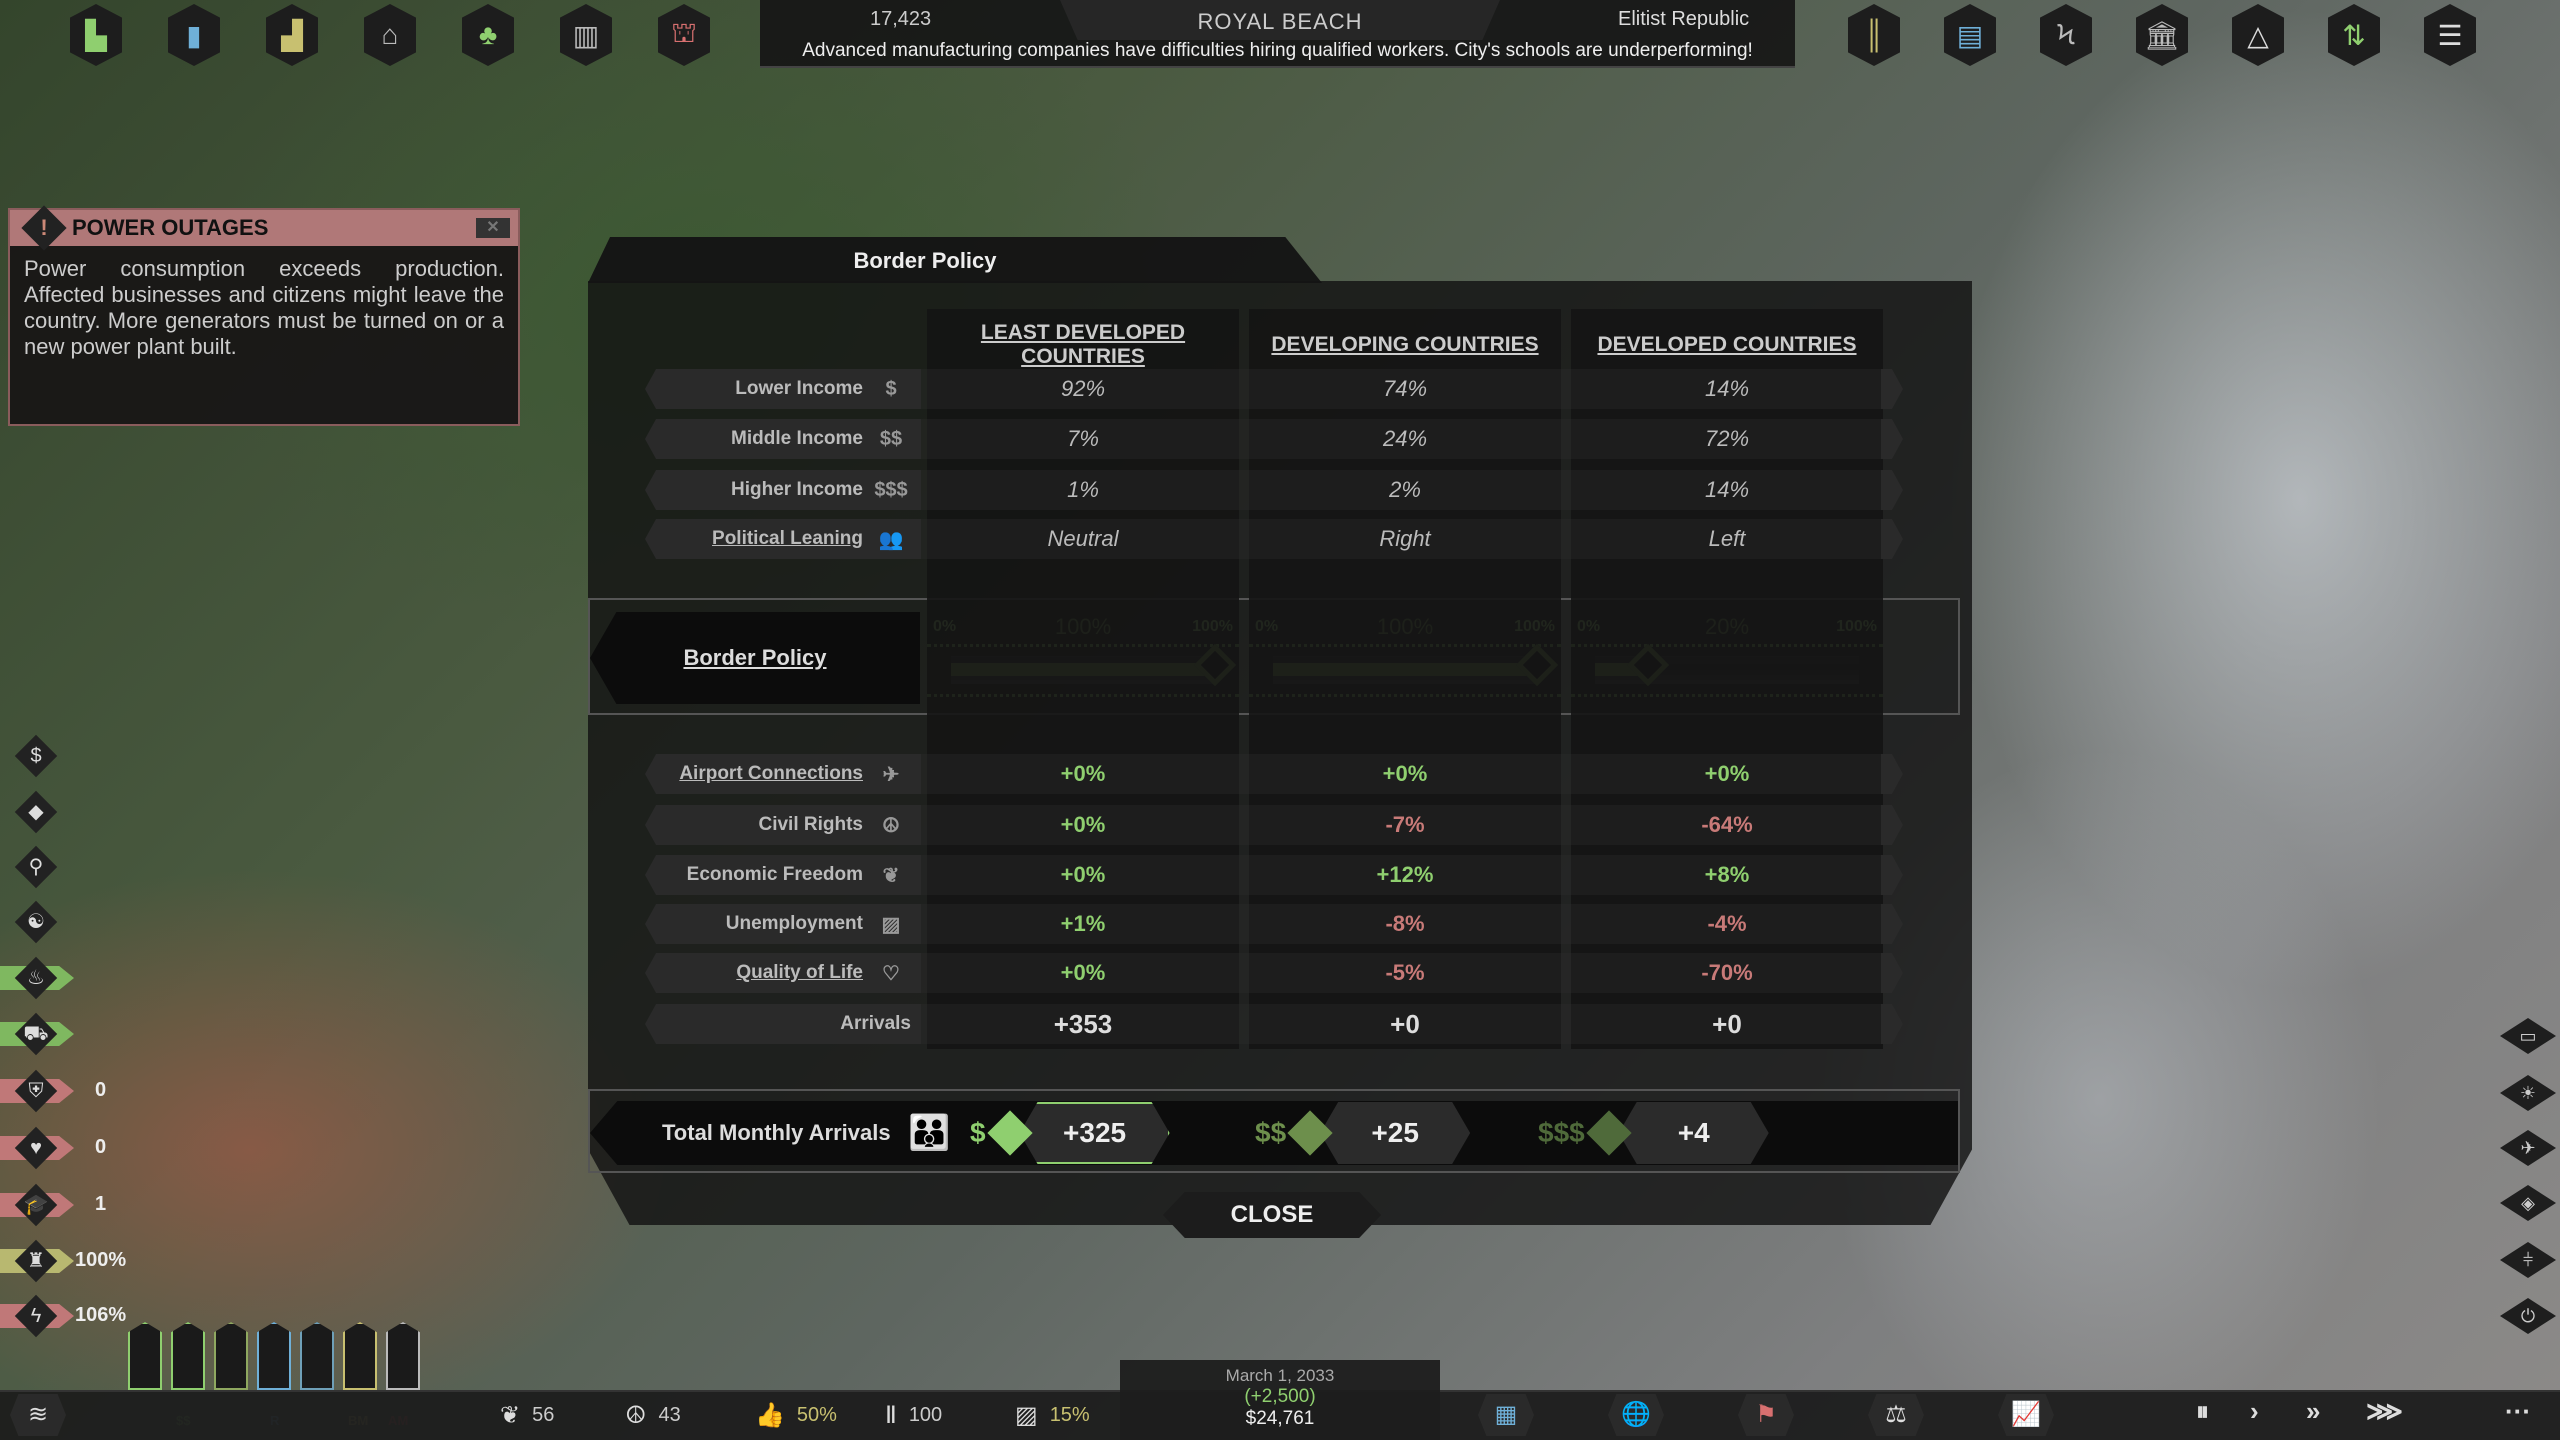  Describe the element at coordinates (799, 388) in the screenshot. I see `row-label-text: Lower Income` at that location.